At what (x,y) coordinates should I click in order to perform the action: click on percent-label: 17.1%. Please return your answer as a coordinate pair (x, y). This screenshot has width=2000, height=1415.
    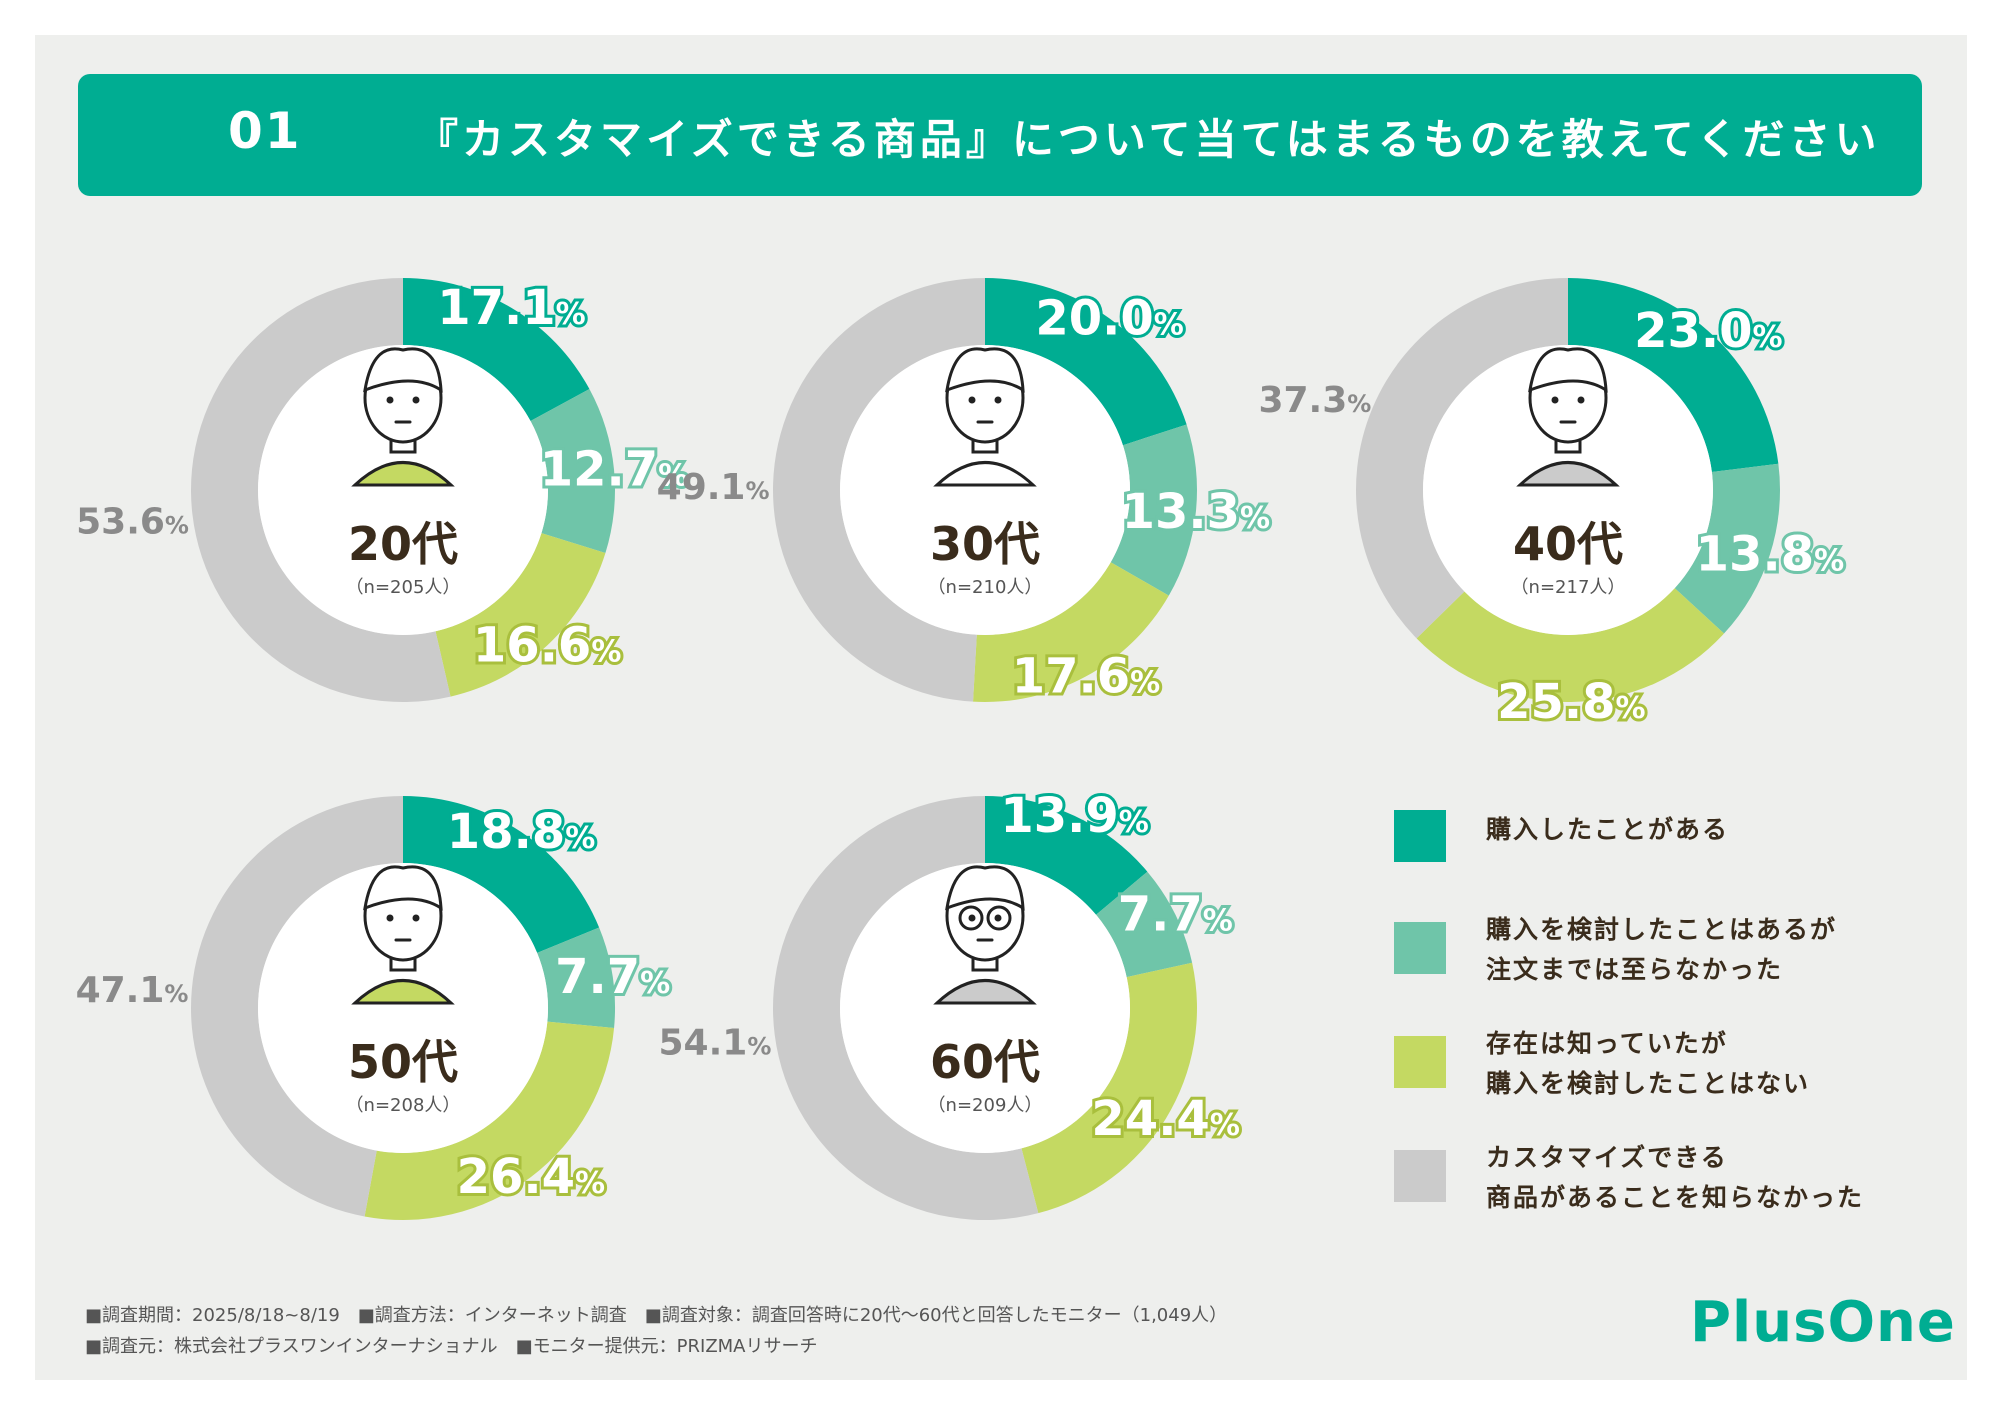
    Looking at the image, I should click on (511, 308).